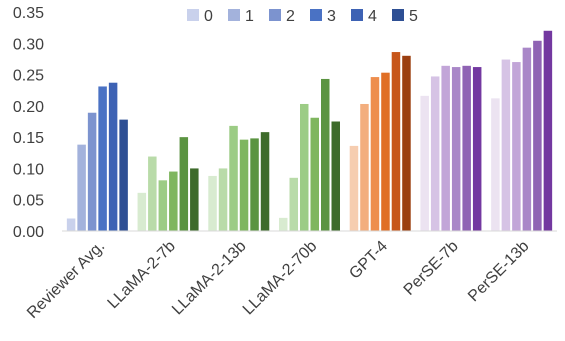 This screenshot has height=341, width=565. What do you see at coordinates (249, 16) in the screenshot?
I see `legend-label: 1` at bounding box center [249, 16].